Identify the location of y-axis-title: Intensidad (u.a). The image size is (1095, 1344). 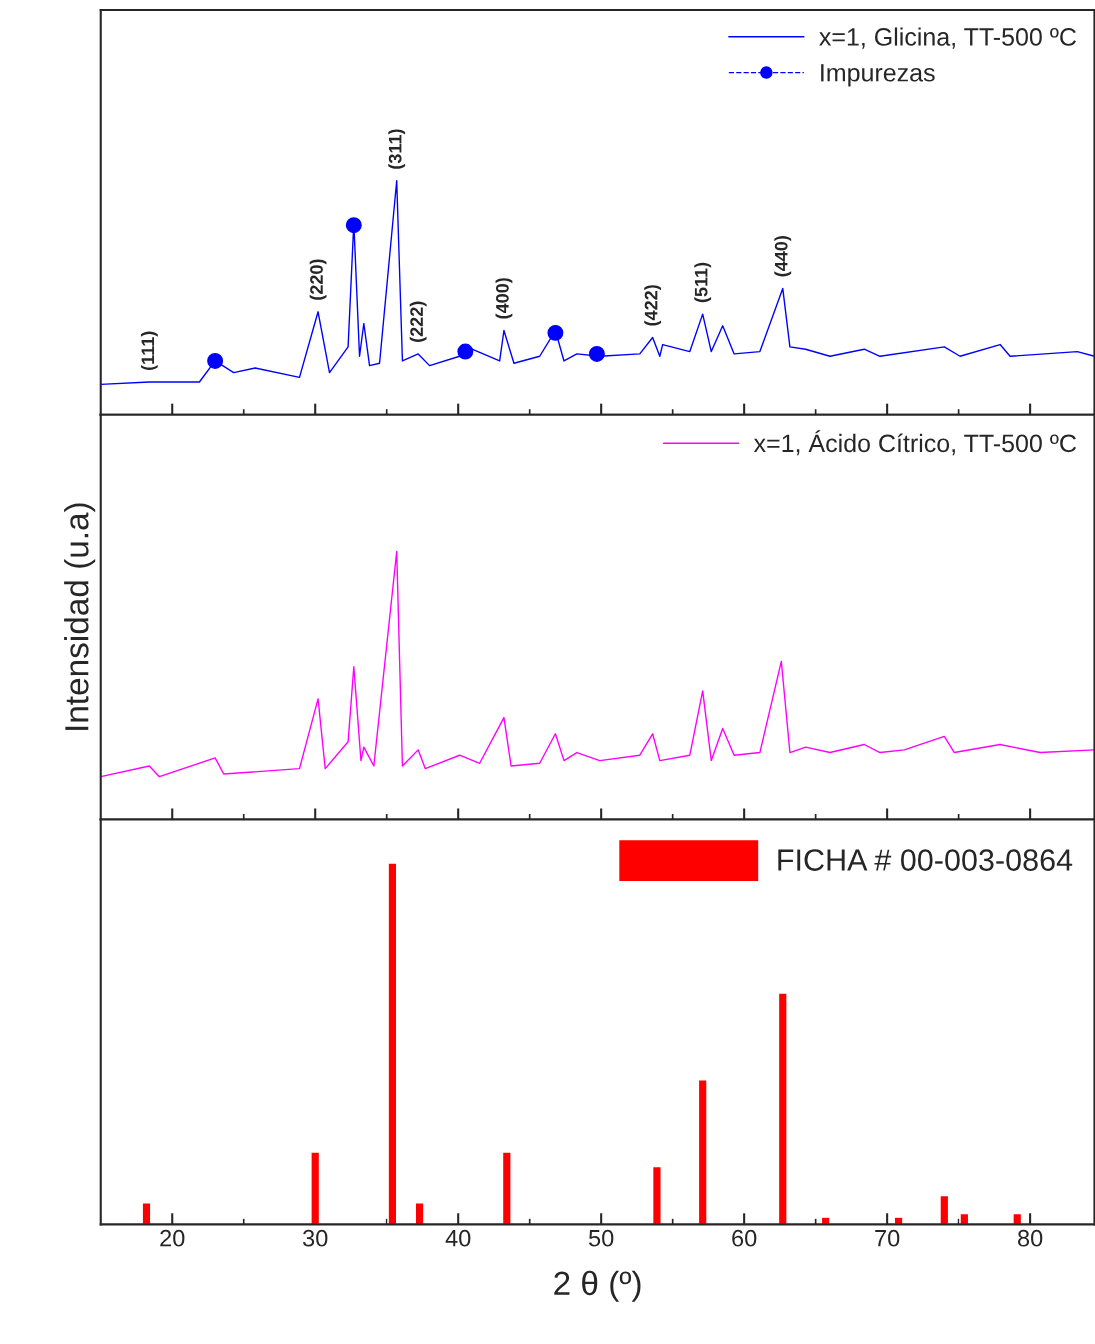
(80, 616).